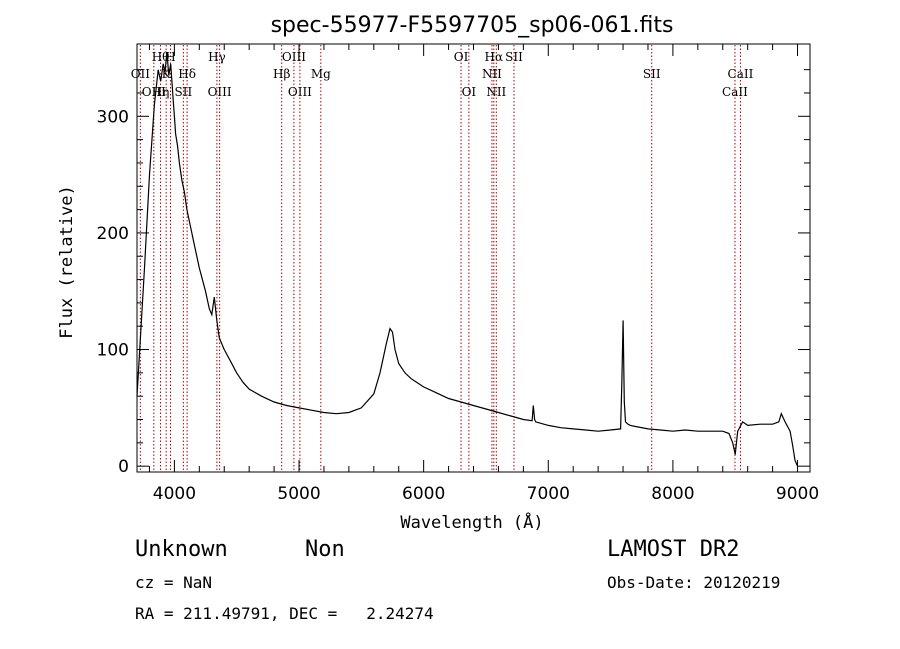 The height and width of the screenshot is (649, 900). I want to click on x-tick-label: 5000, so click(298, 494).